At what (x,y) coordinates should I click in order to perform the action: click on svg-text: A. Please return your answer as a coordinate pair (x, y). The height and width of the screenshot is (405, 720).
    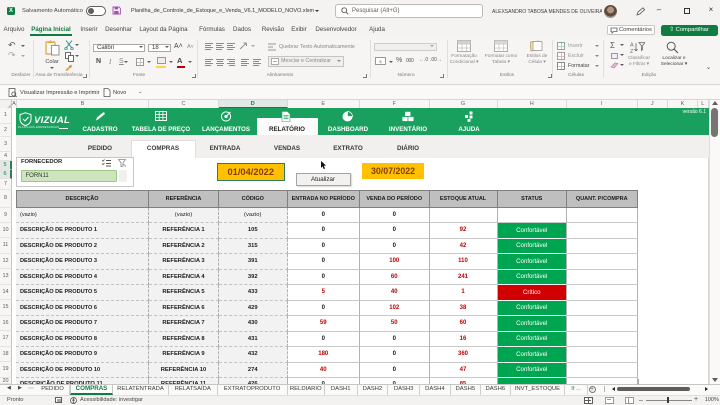
    Looking at the image, I should click on (632, 46).